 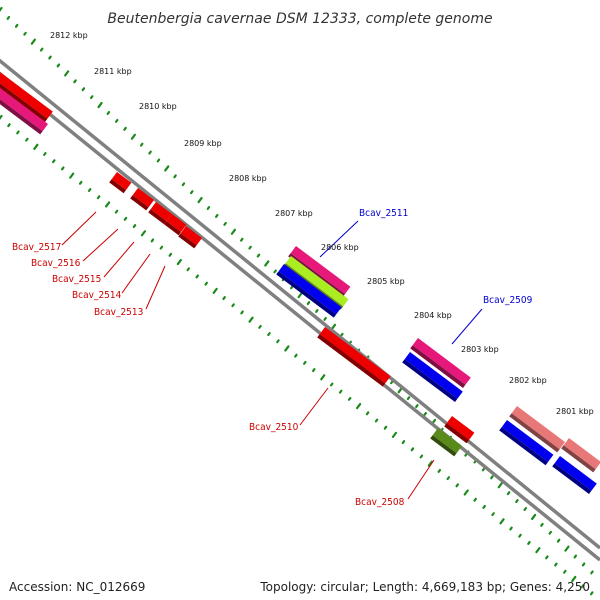 I want to click on kbp-label: 2812 kbp, so click(x=69, y=35).